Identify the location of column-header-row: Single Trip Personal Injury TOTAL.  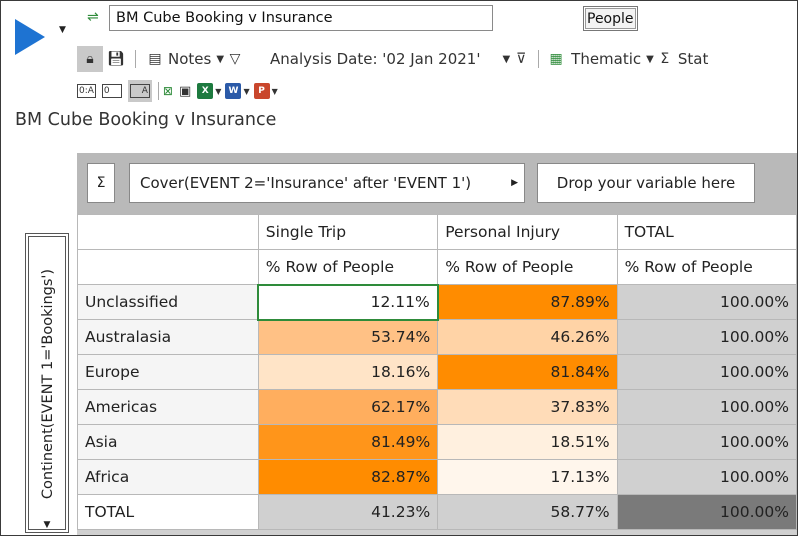
(437, 232).